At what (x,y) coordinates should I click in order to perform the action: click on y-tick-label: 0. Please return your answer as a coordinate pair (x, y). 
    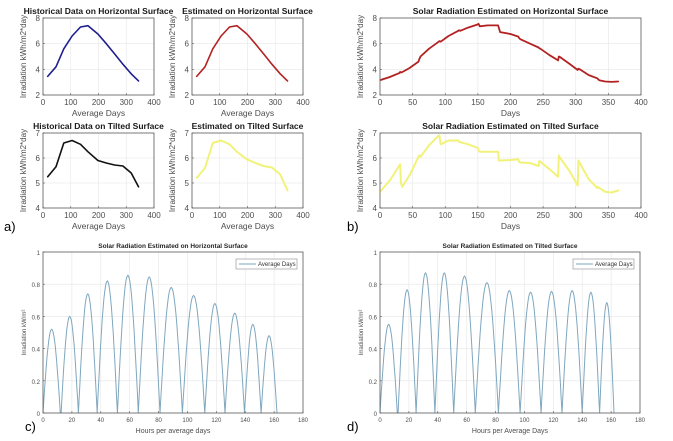
    Looking at the image, I should click on (376, 415).